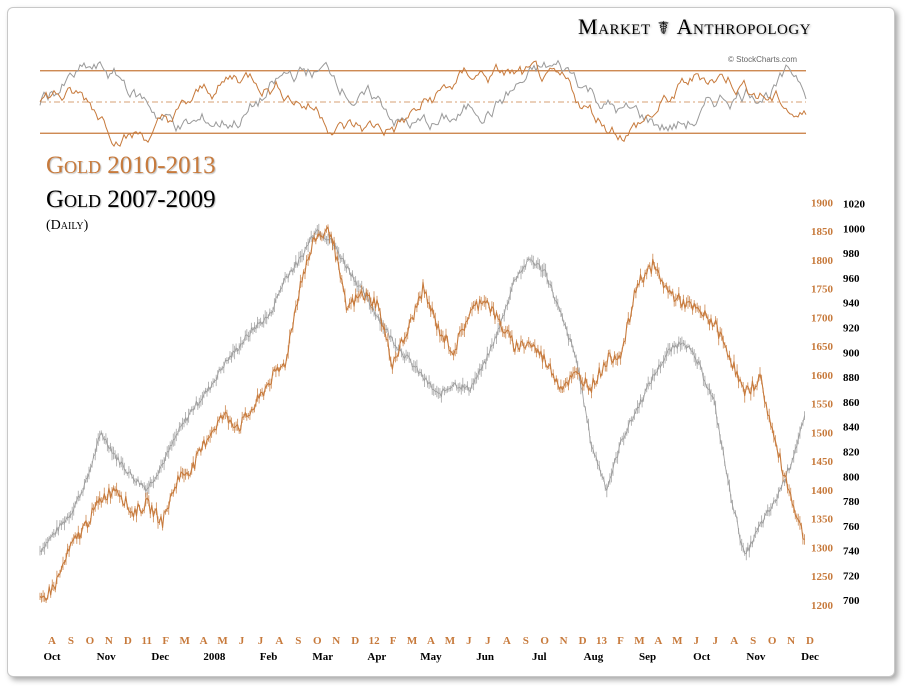  I want to click on dna-icon: ☤, so click(663, 28).